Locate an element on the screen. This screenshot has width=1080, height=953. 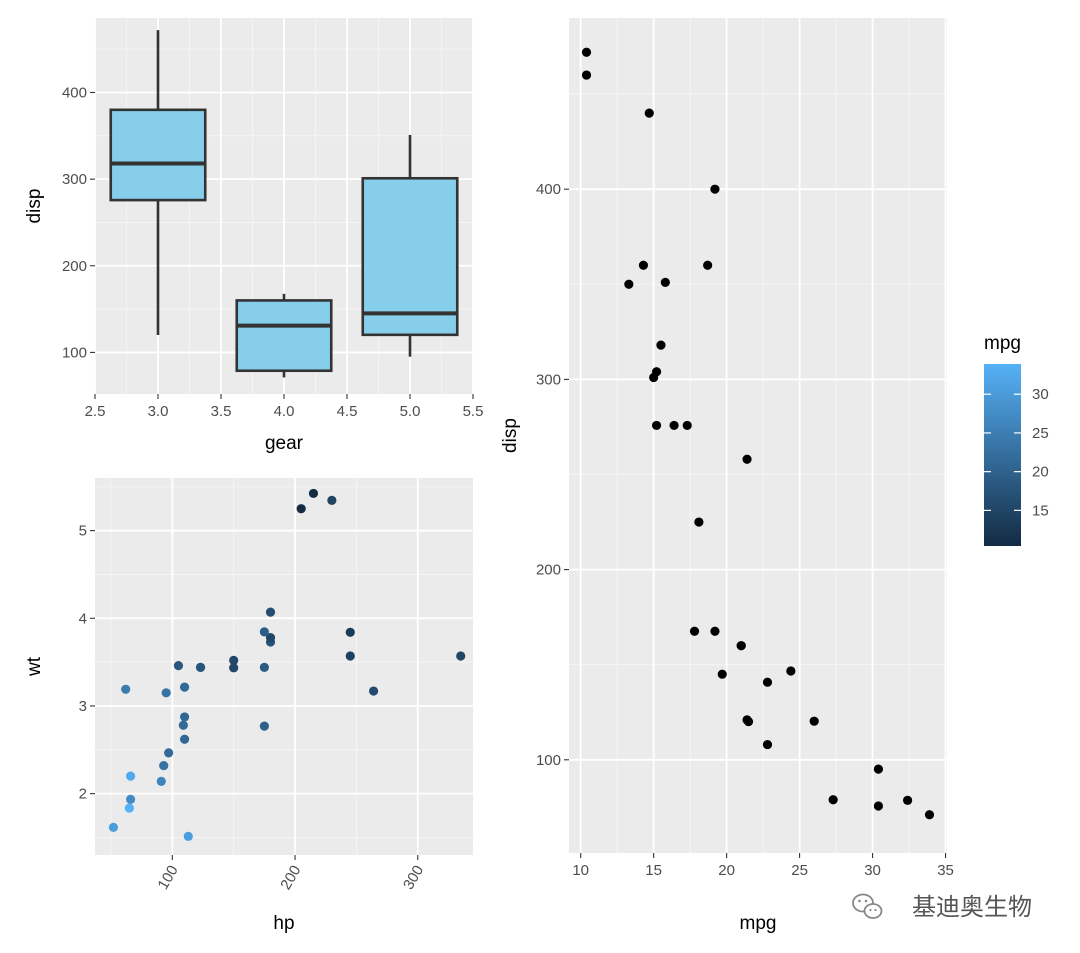
y-tick-label: 2 is located at coordinates (83, 794).